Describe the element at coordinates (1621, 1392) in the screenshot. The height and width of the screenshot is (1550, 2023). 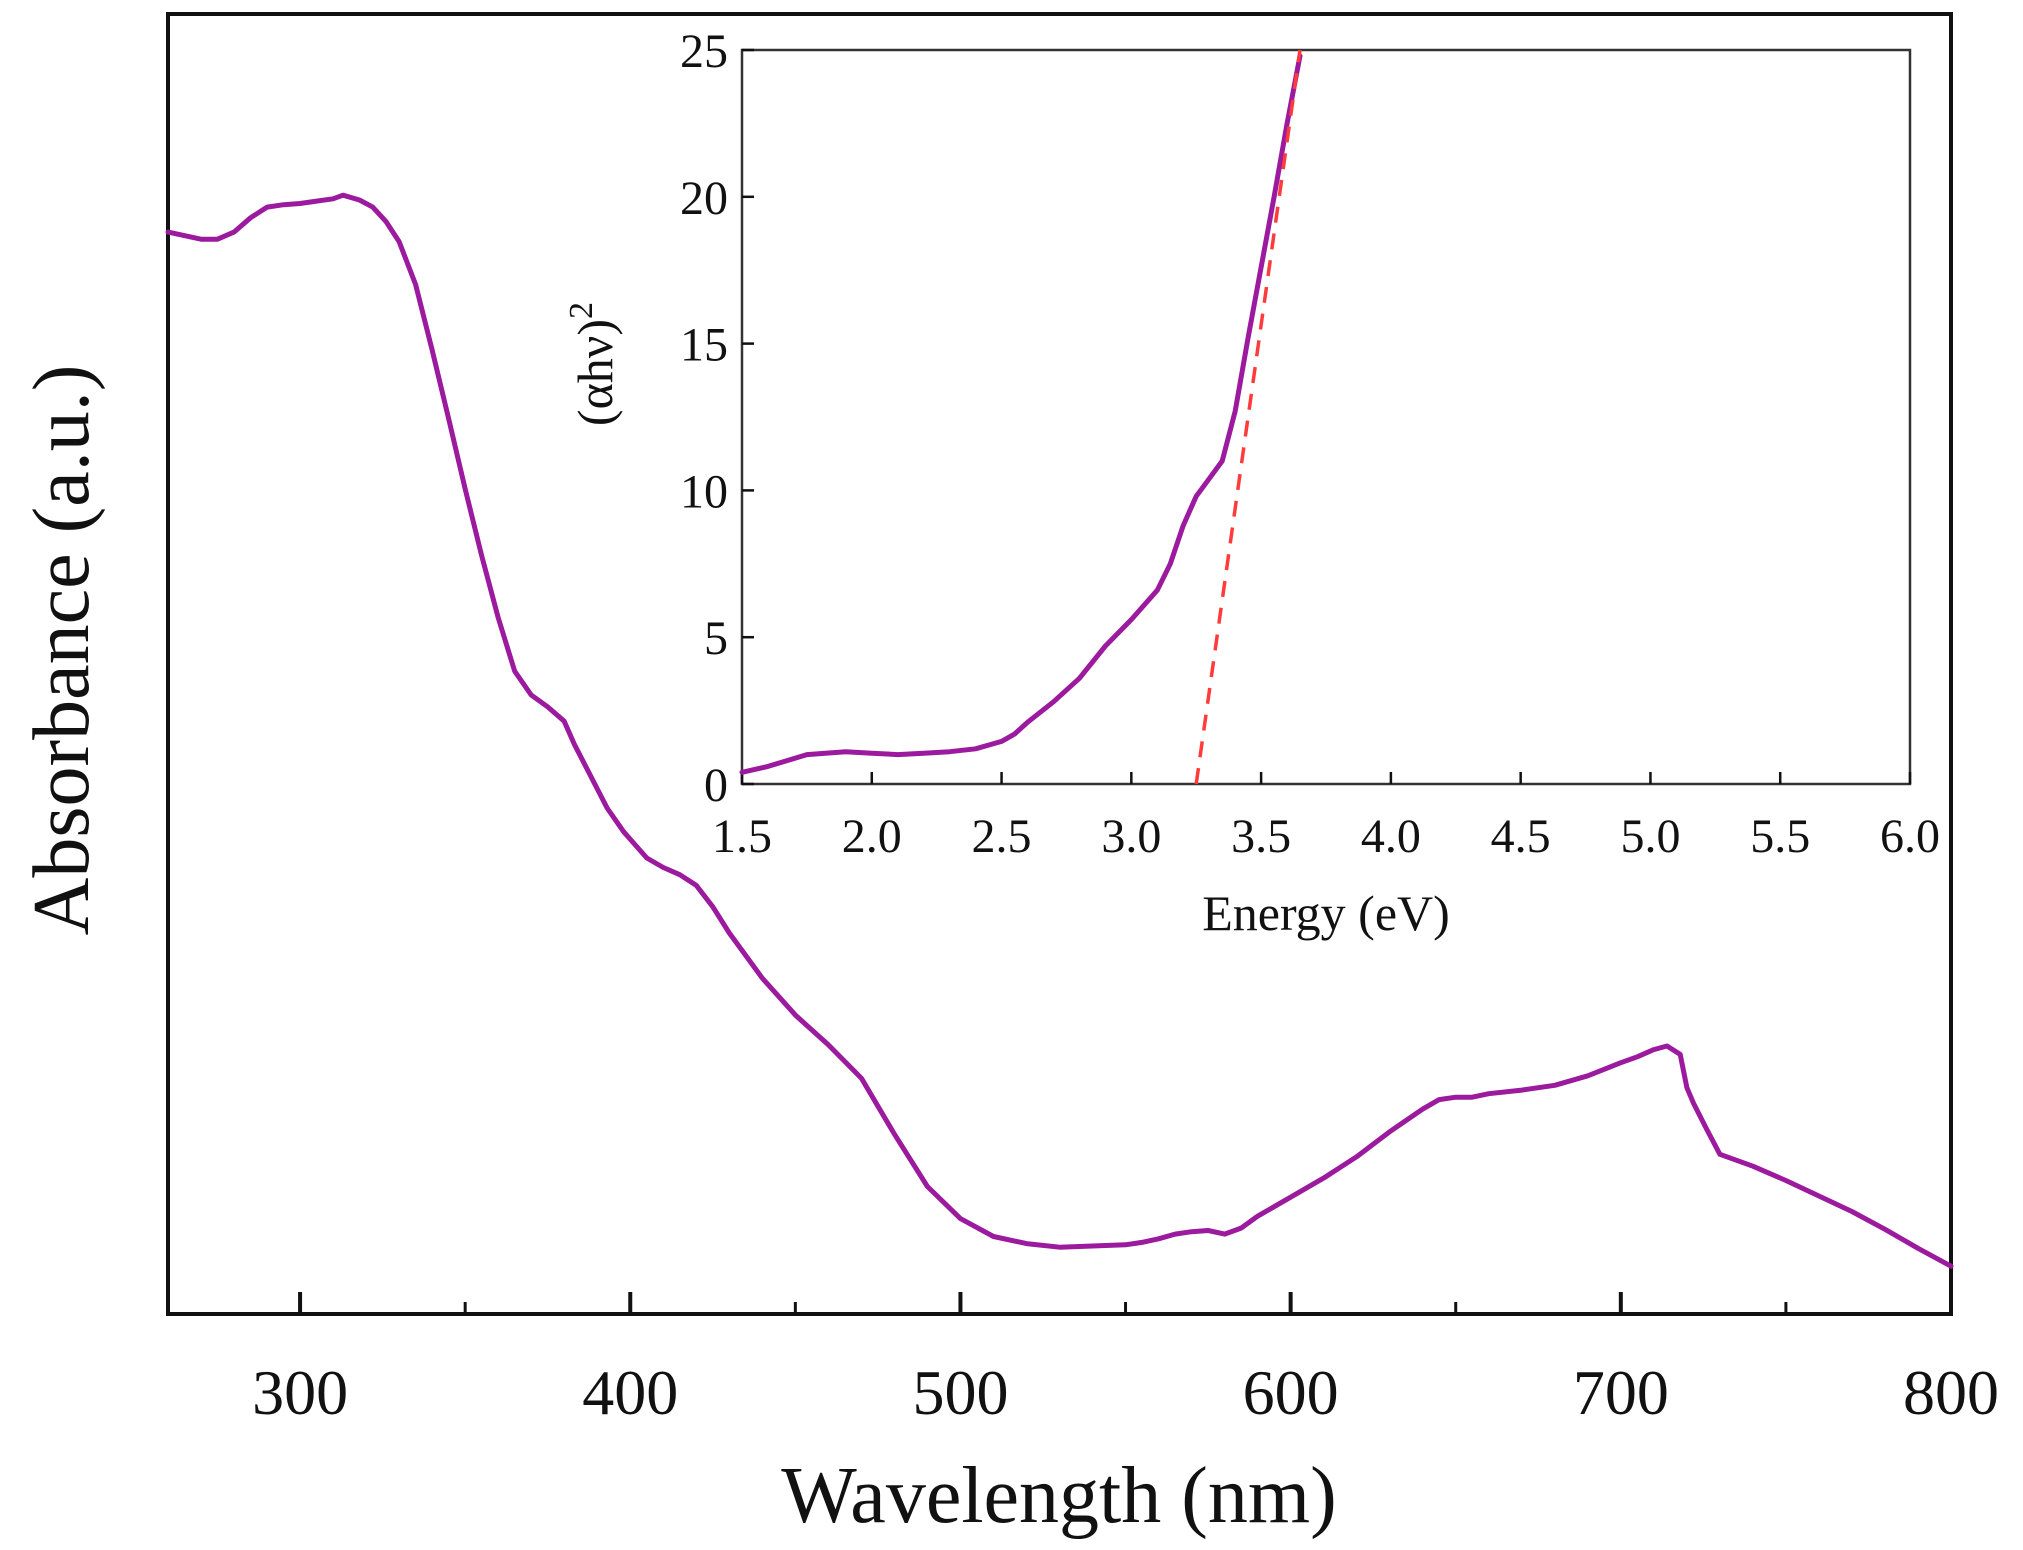
I see `main-x-tick-label: 700` at that location.